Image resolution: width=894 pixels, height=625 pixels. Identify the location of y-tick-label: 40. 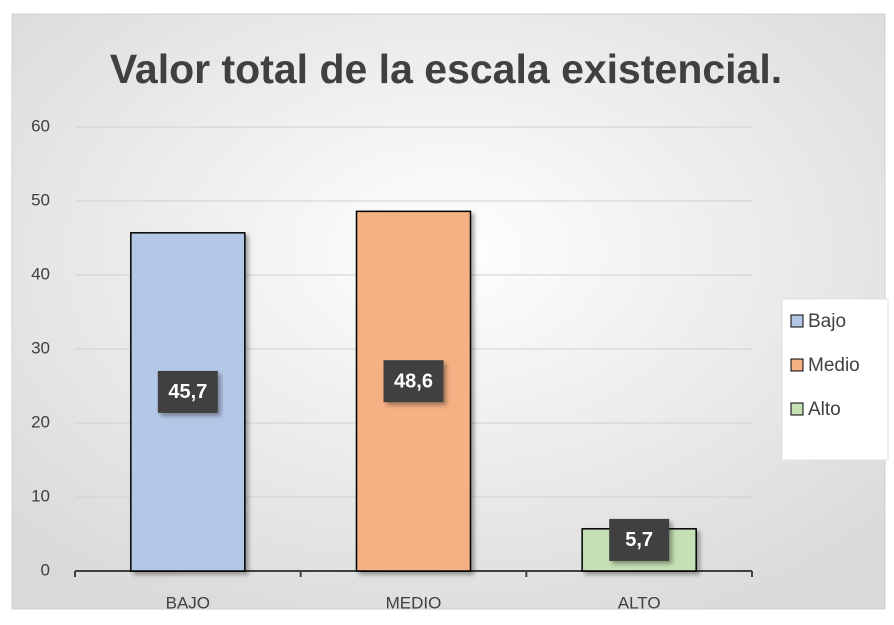
(40, 273).